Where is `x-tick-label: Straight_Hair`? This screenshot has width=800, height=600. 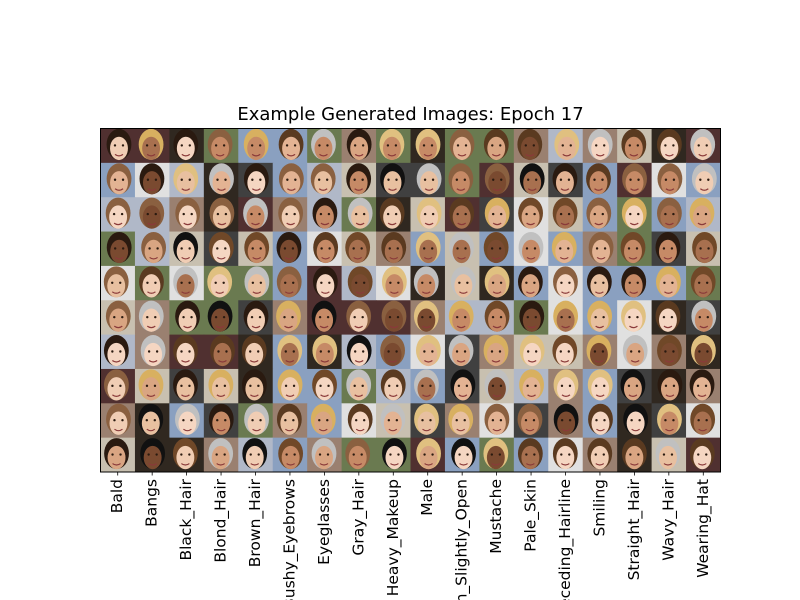
x-tick-label: Straight_Hair is located at coordinates (634, 529).